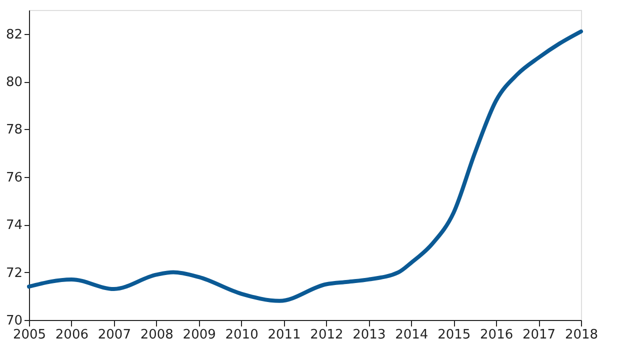 The width and height of the screenshot is (620, 346). Describe the element at coordinates (14, 321) in the screenshot. I see `y-tick-label: 70` at that location.